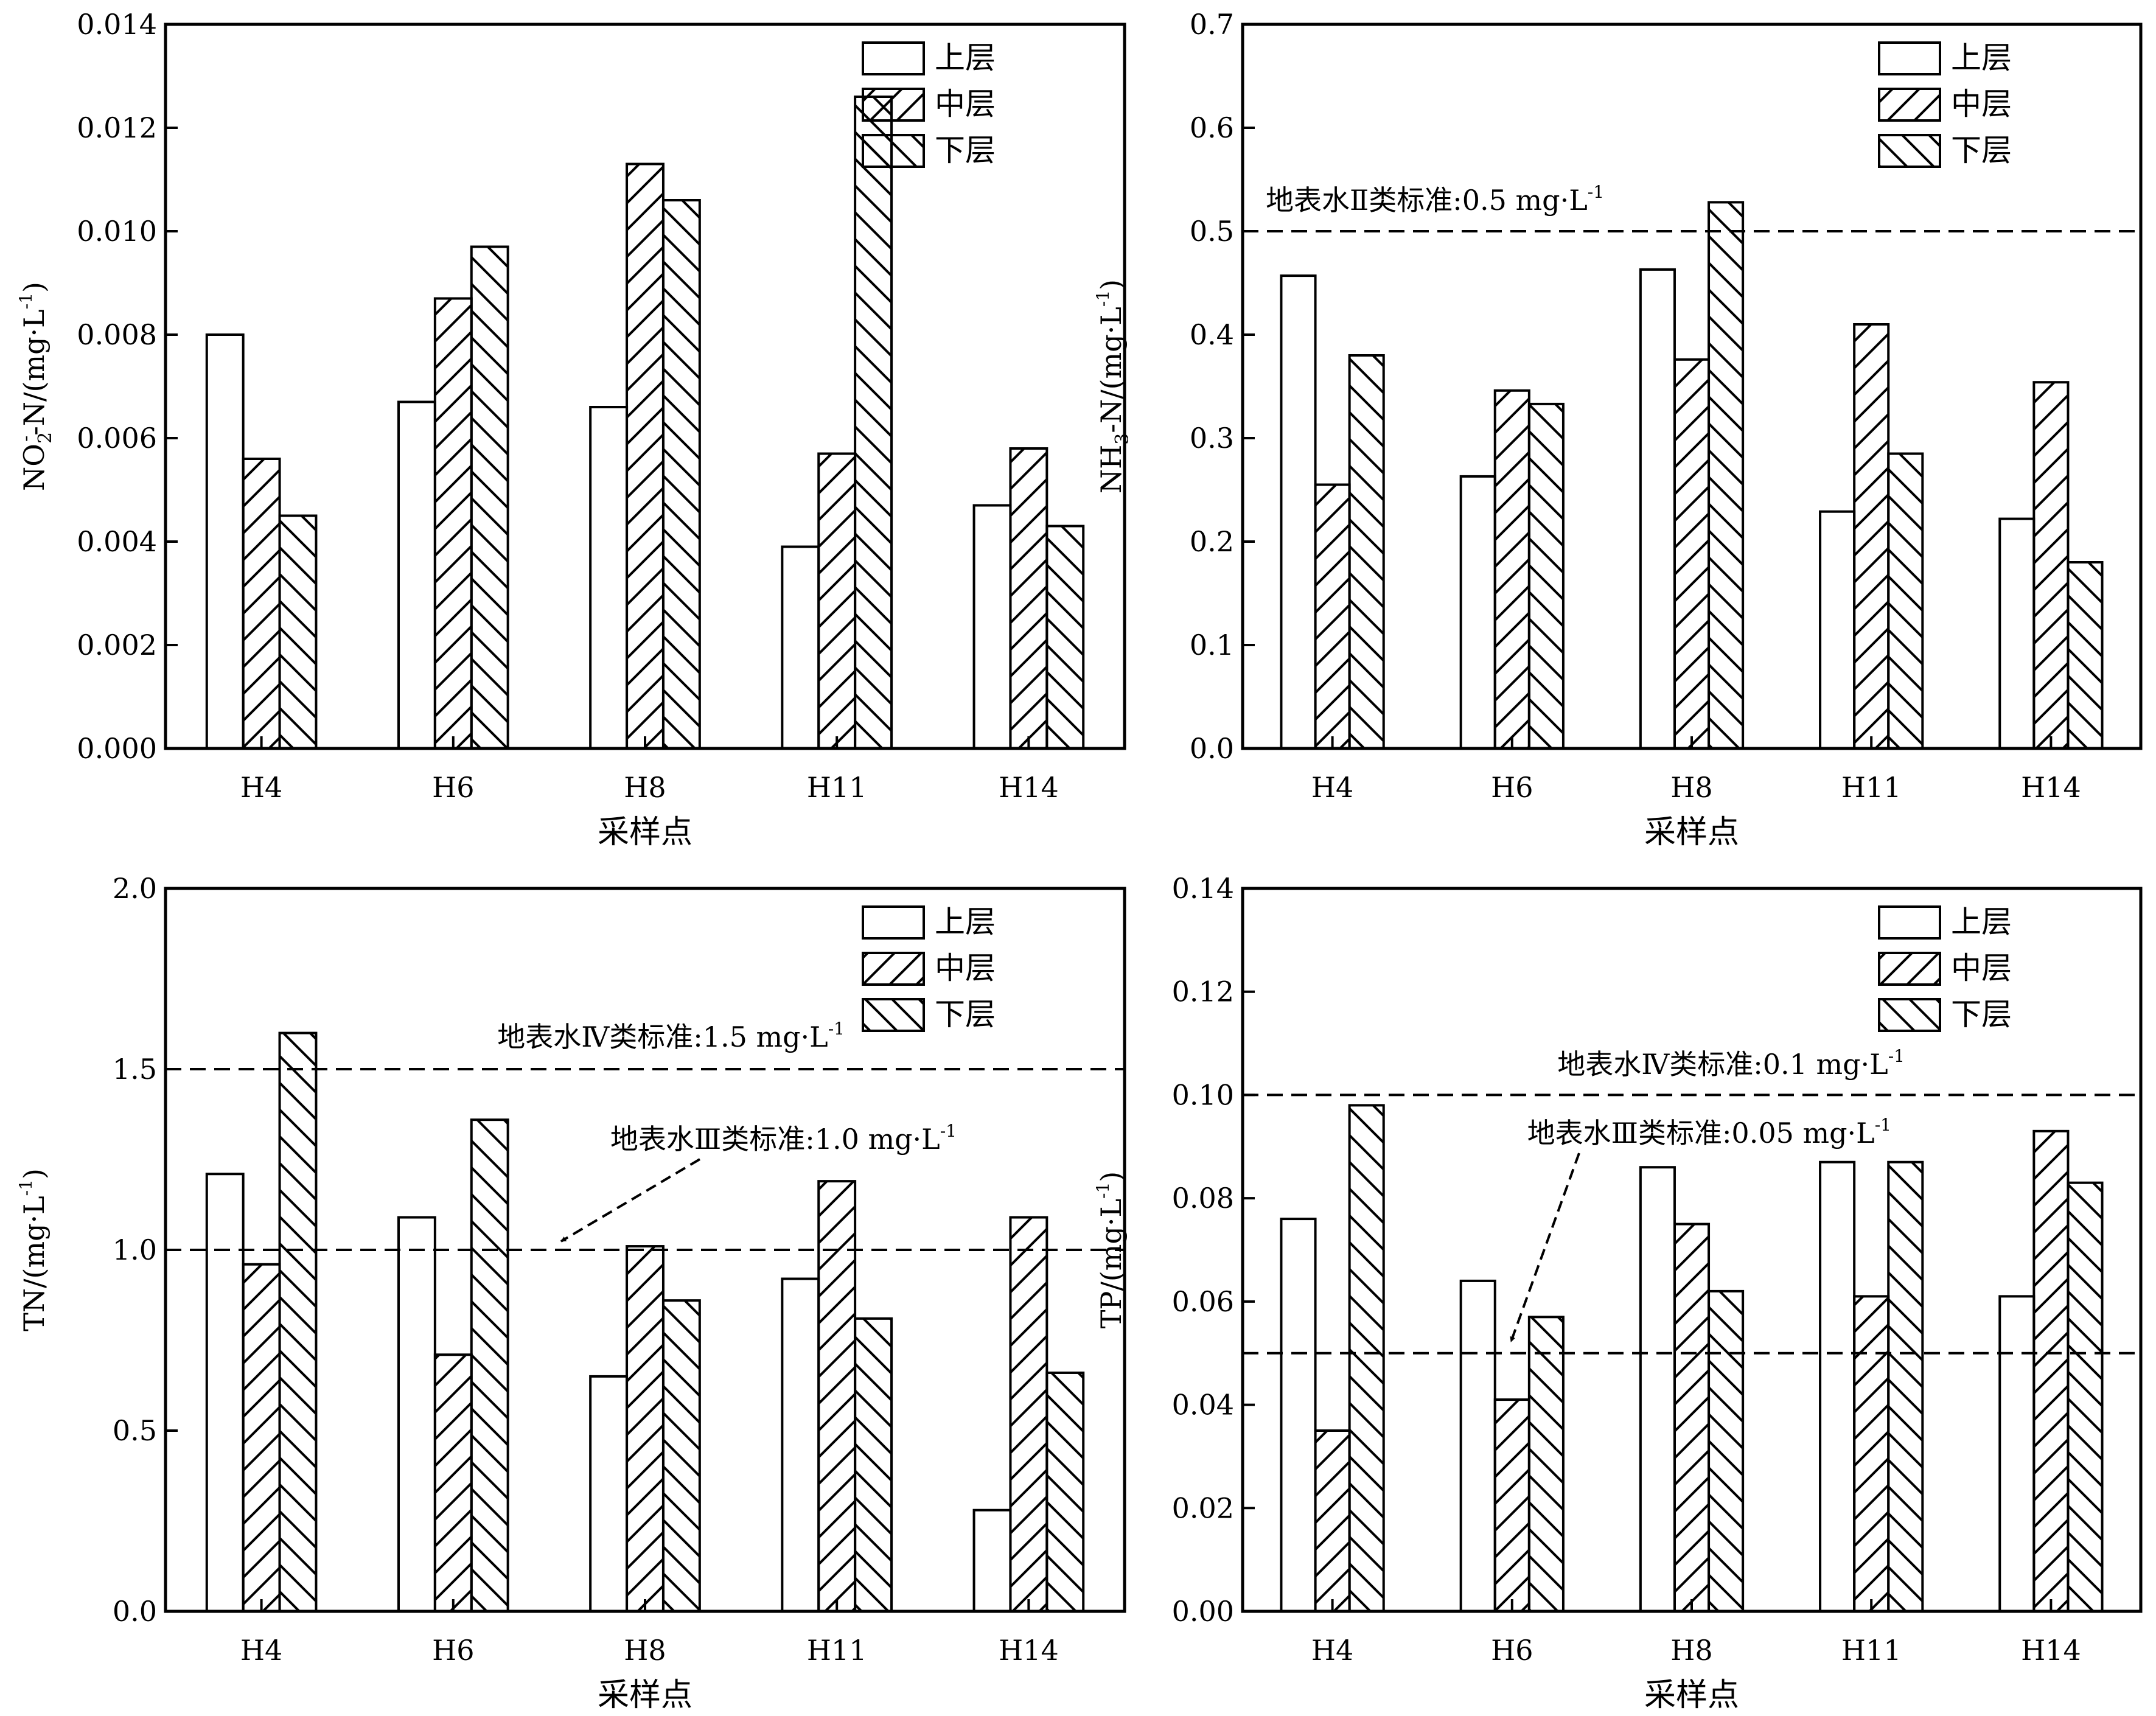 This screenshot has width=2156, height=1716. Describe the element at coordinates (1212, 748) in the screenshot. I see `y-tick-label: 0.0` at that location.